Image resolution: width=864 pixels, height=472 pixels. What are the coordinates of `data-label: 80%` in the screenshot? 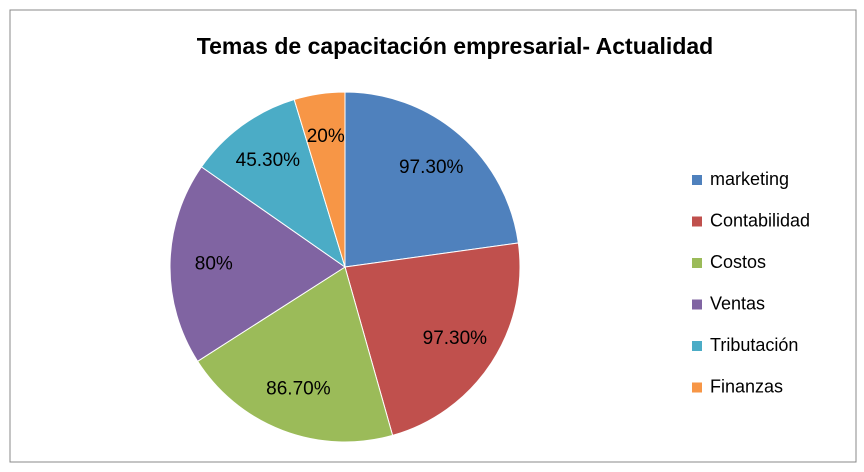 It's located at (214, 263).